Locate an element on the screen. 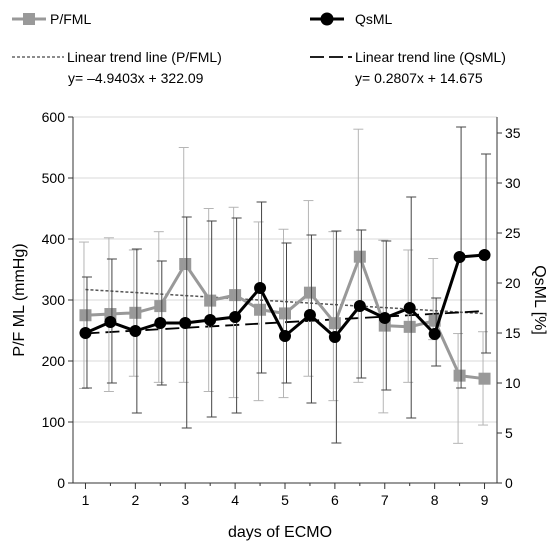 The width and height of the screenshot is (552, 544). y-right-tick-label: 15 is located at coordinates (513, 333).